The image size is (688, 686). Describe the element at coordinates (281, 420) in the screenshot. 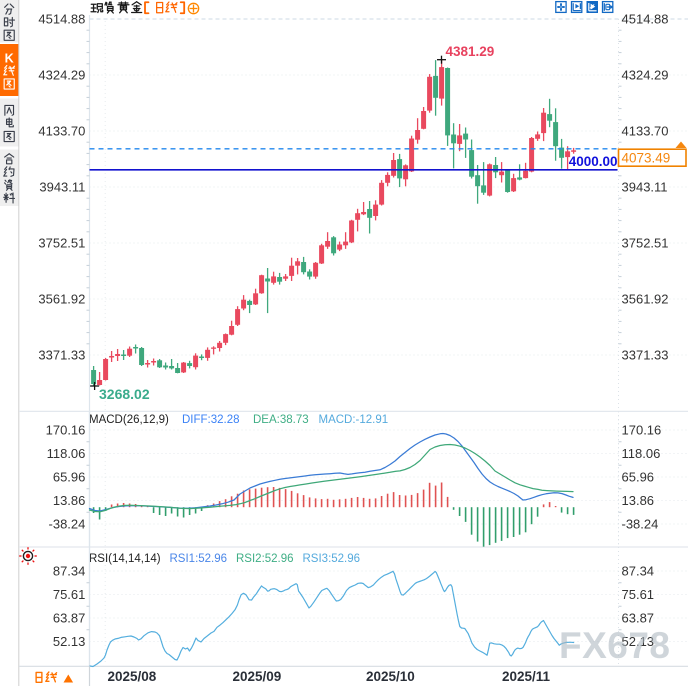

I see `svg-text: DEA:38.73` at that location.